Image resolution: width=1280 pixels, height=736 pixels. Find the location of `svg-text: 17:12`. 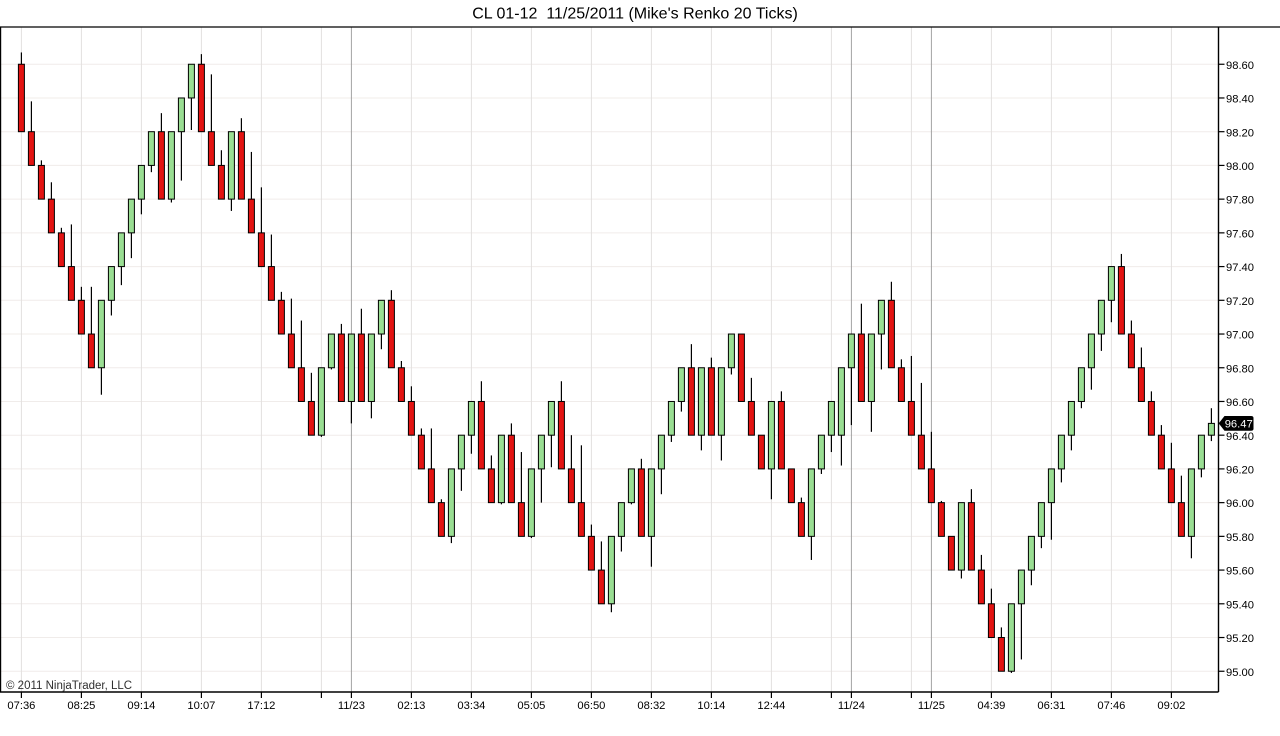

svg-text: 17:12 is located at coordinates (261, 706).